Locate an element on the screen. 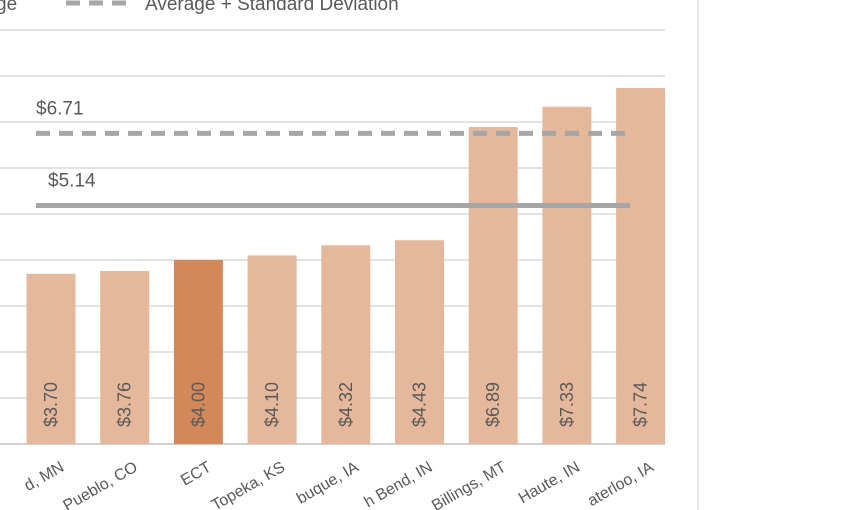 Image resolution: width=848 pixels, height=510 pixels. reference-line-label: $5.14 is located at coordinates (72, 181).